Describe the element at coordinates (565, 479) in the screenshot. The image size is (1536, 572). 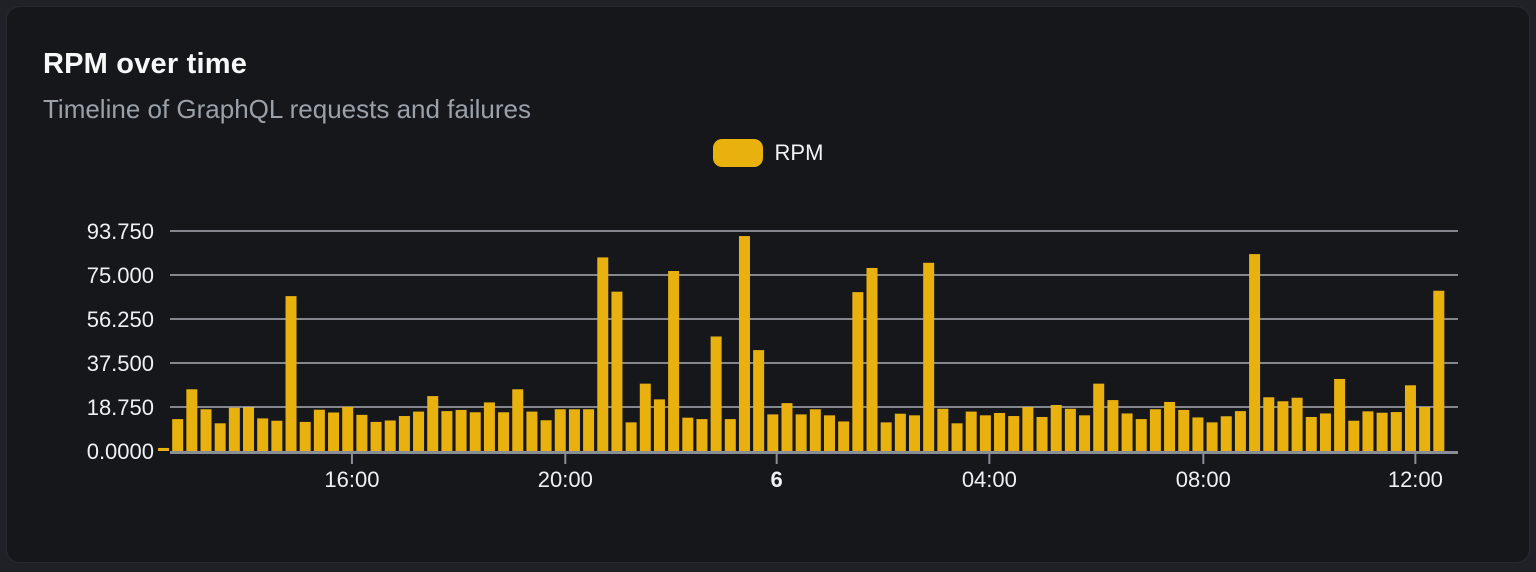
I see `x-axis-label: 20:00` at that location.